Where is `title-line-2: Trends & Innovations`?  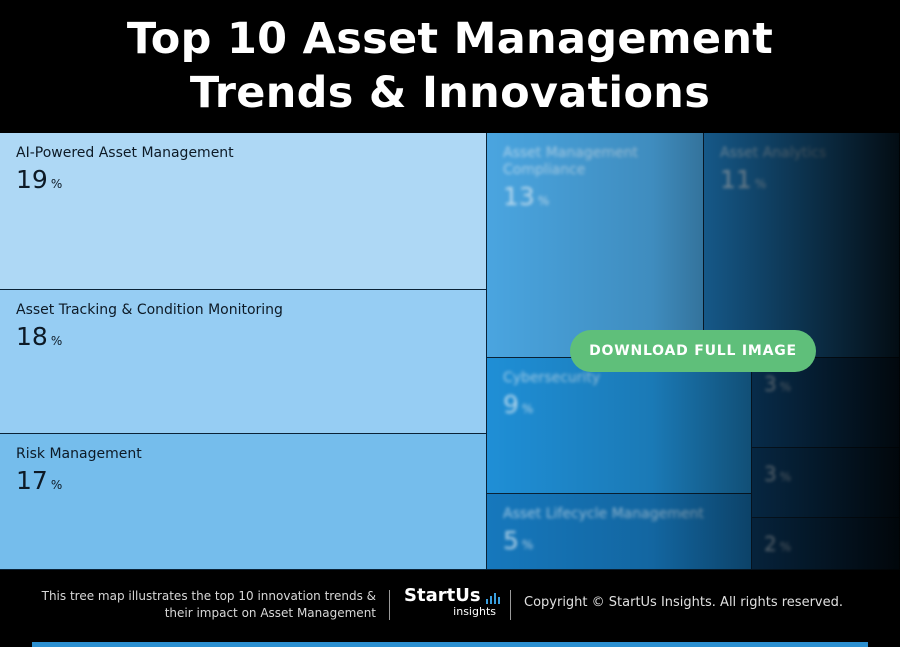 title-line-2: Trends & Innovations is located at coordinates (450, 93).